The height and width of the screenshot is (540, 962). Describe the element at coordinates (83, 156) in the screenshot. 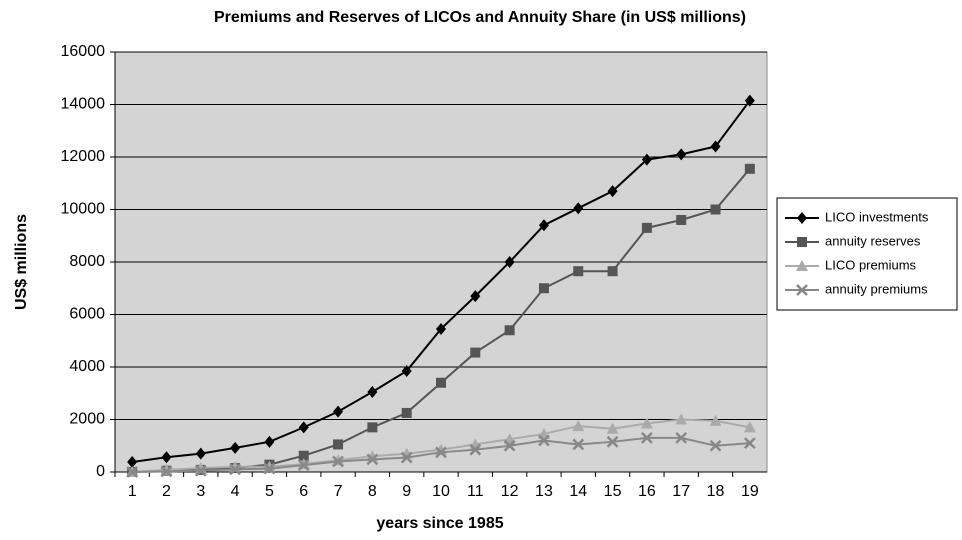

I see `y-tick-label: 12000` at that location.